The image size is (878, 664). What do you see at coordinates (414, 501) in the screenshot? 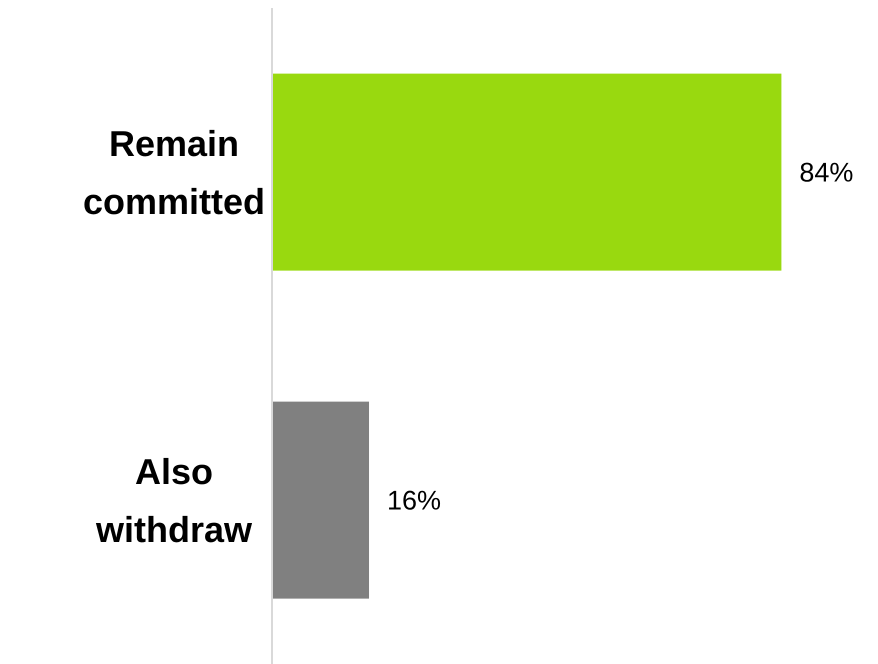
I see `data-label: 16%` at bounding box center [414, 501].